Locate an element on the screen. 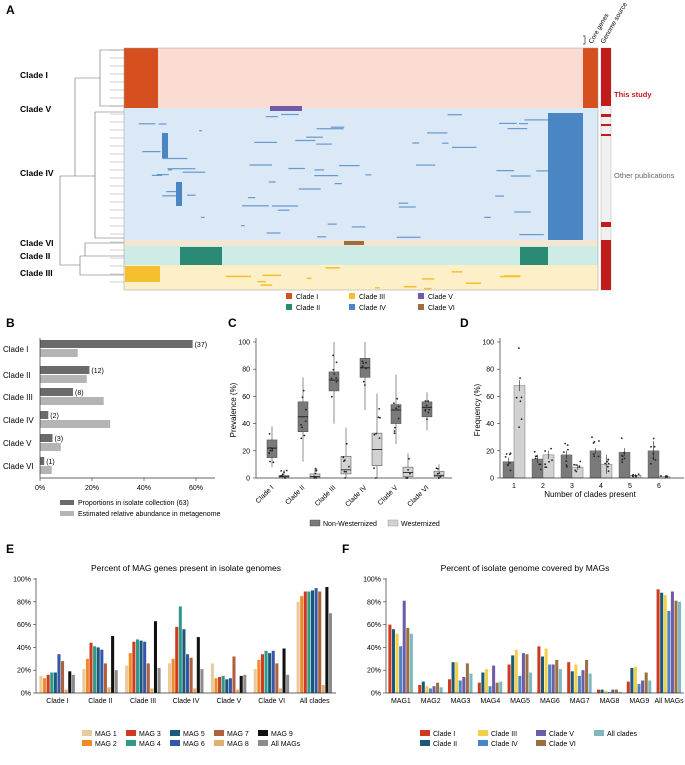  source-mark-this-study is located at coordinates (606, 265).